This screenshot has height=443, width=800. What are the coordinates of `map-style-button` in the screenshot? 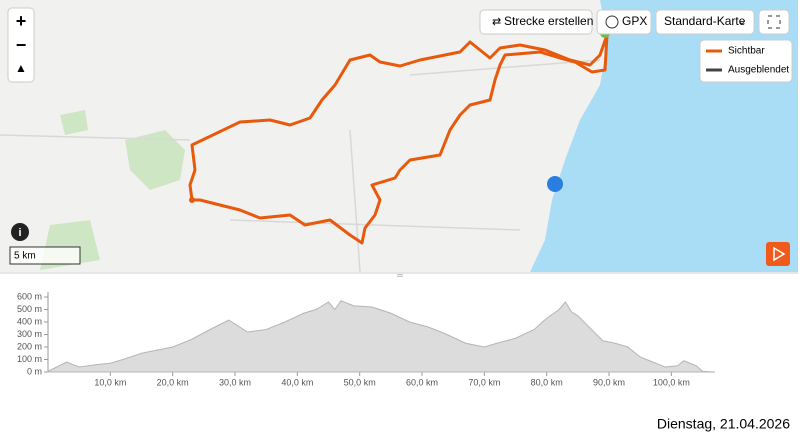 It's located at (705, 22).